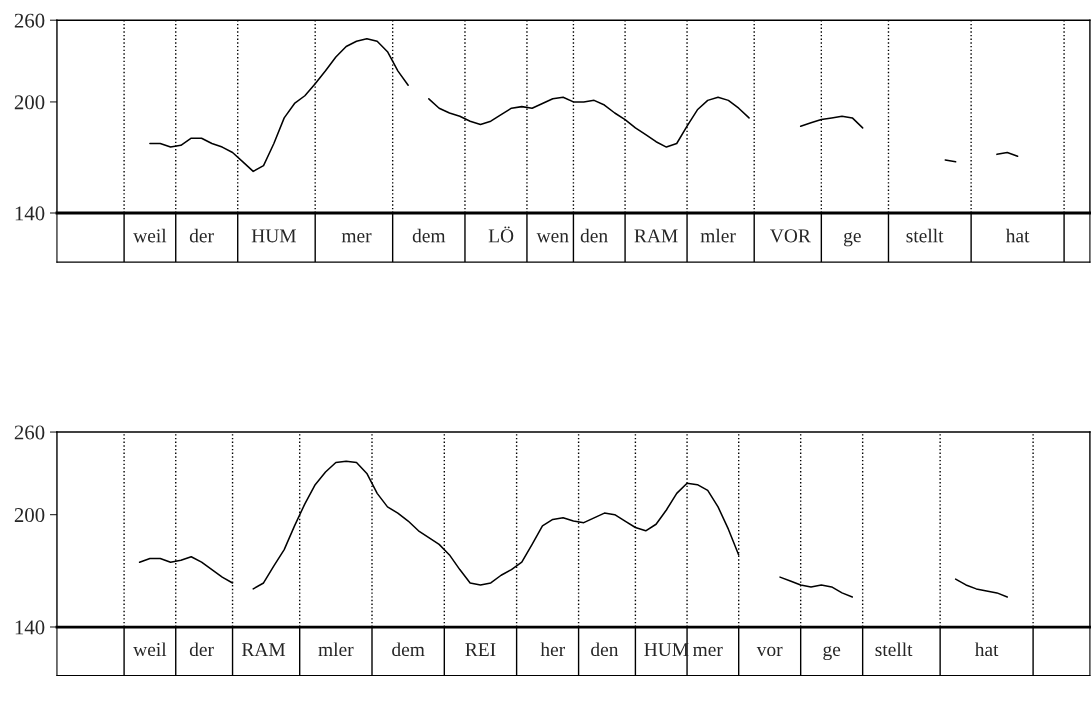 The width and height of the screenshot is (1091, 722). What do you see at coordinates (501, 234) in the screenshot?
I see `x-tick-label: LÖ` at bounding box center [501, 234].